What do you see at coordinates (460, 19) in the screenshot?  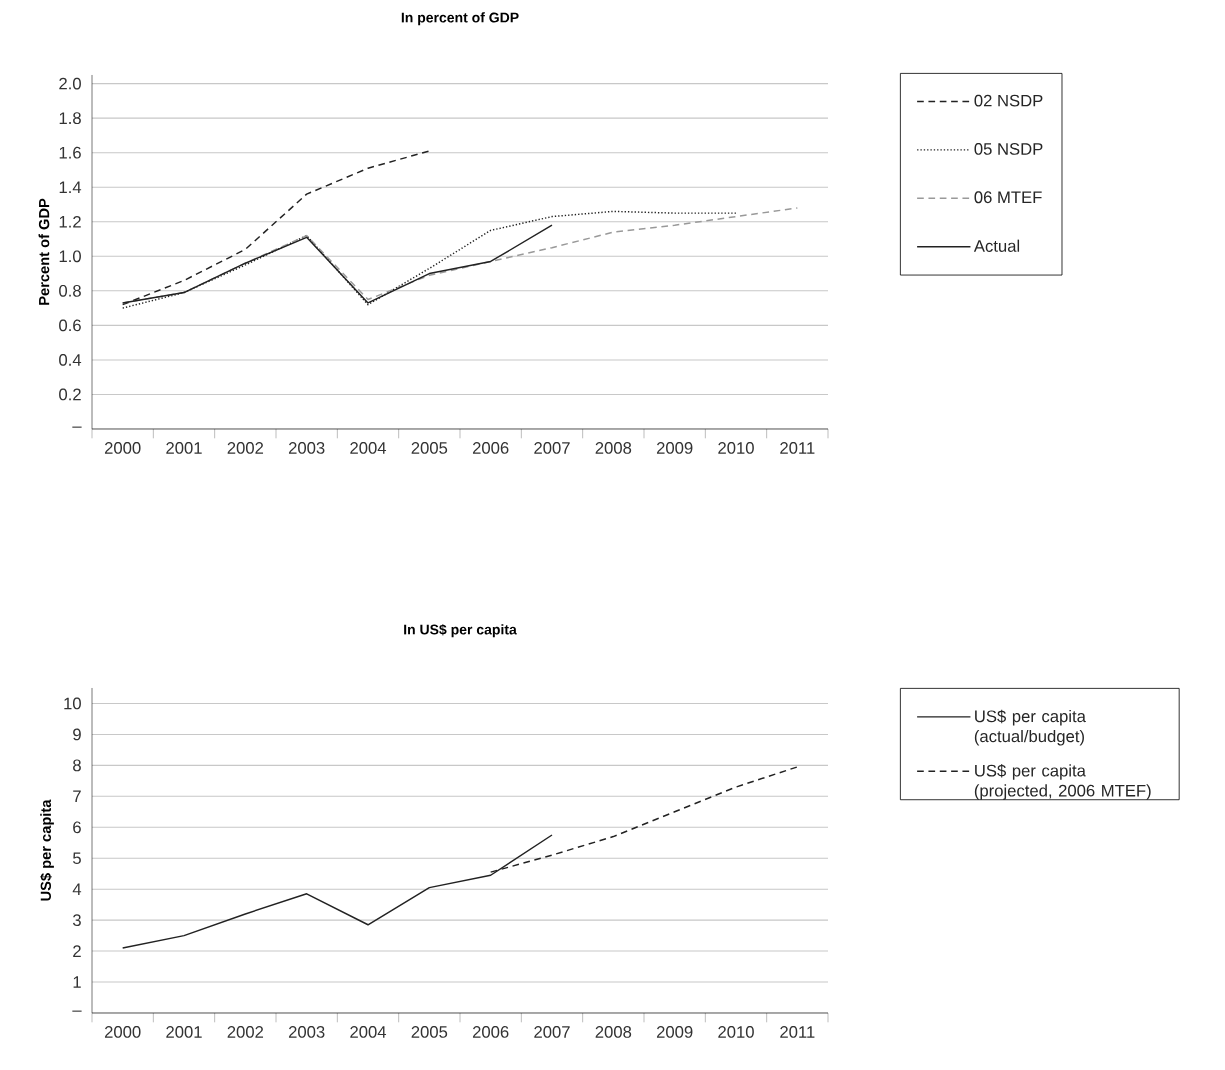 I see `chart-title: In percent of GDP` at bounding box center [460, 19].